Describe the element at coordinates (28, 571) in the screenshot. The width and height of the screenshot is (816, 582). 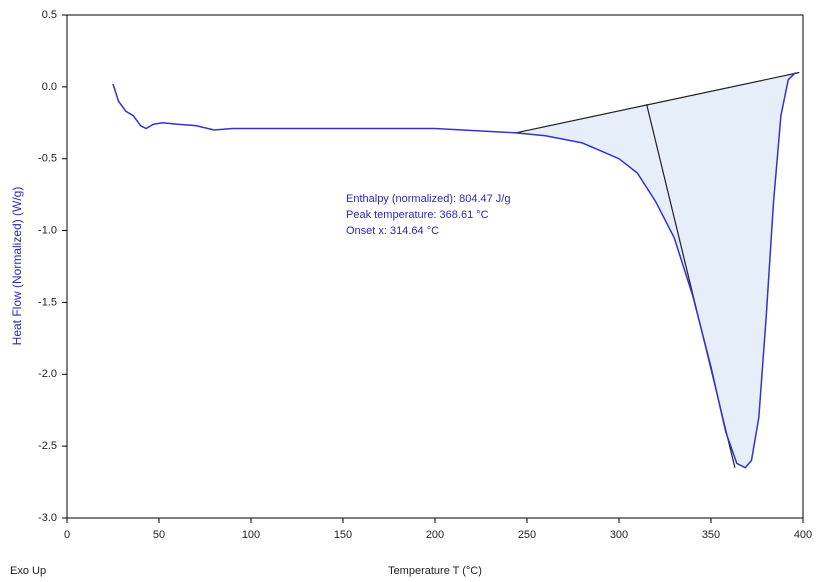
I see `exo-note: Exo Up` at that location.